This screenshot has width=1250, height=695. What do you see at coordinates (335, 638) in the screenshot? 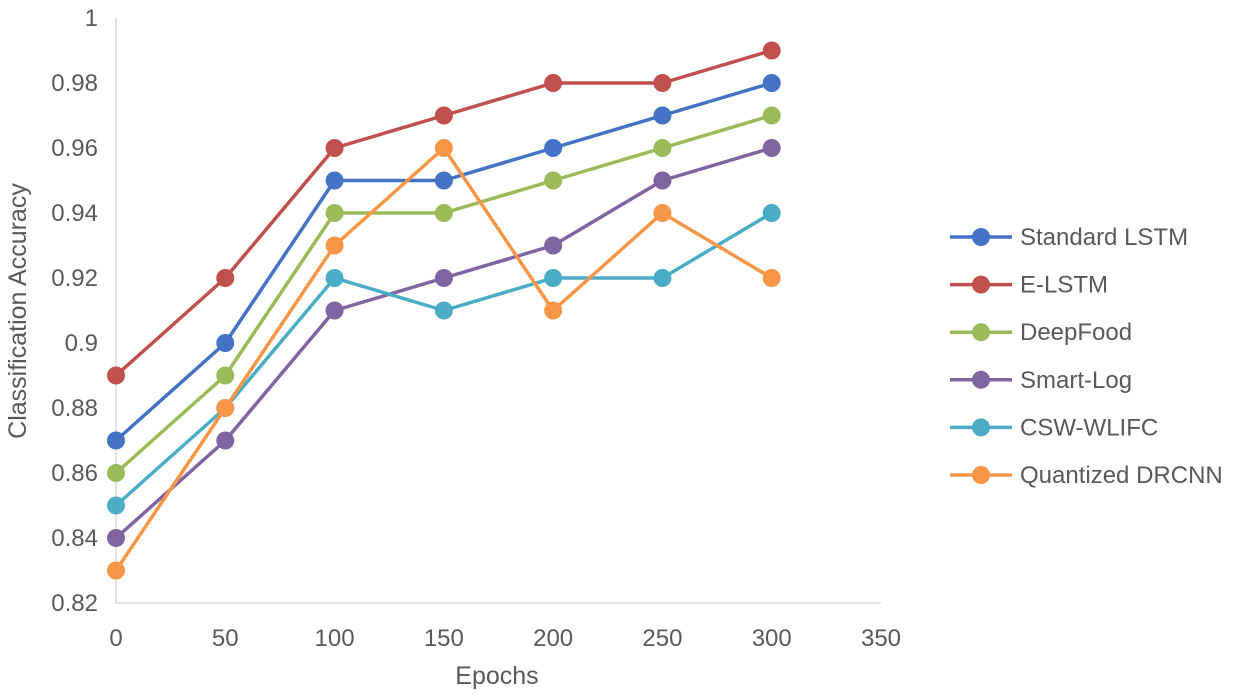
I see `x-tick-label: 100` at bounding box center [335, 638].